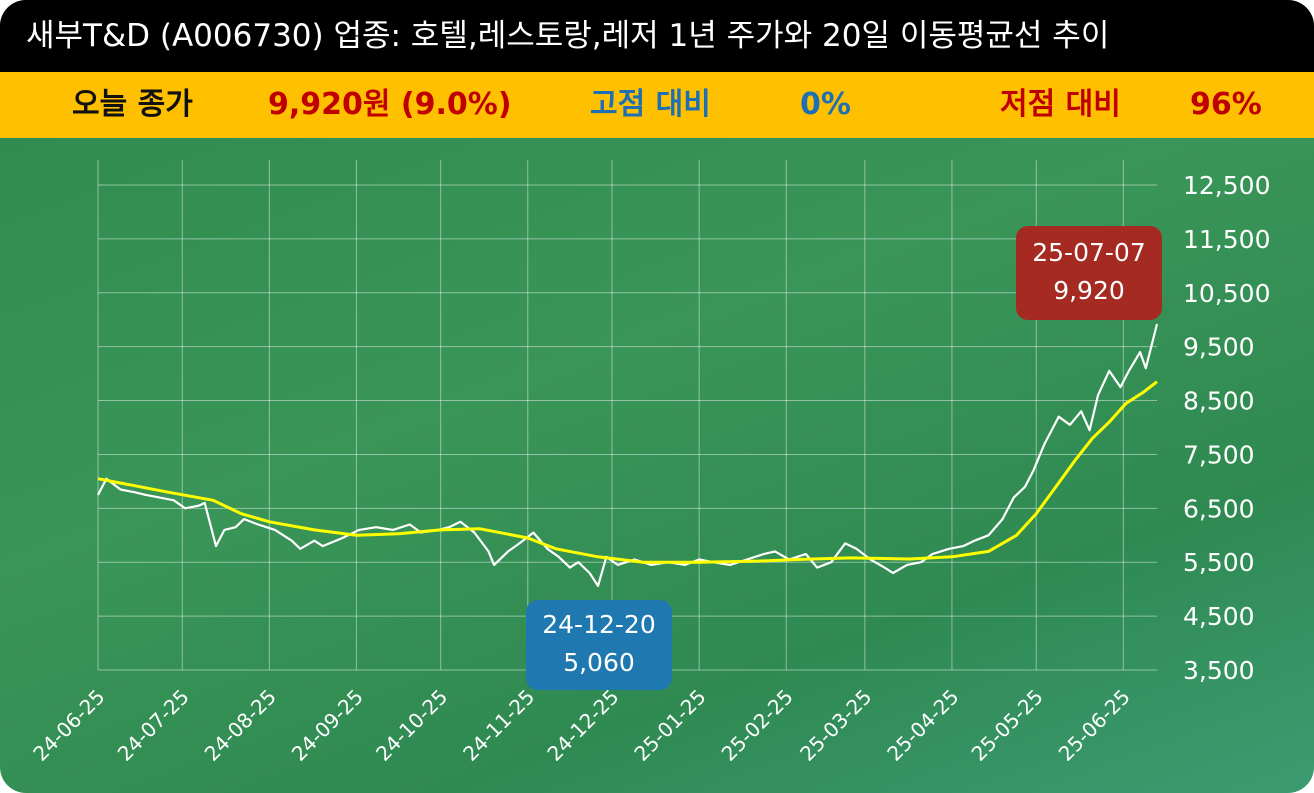  Describe the element at coordinates (240, 725) in the screenshot. I see `x-tick-label: 24-08-25` at that location.